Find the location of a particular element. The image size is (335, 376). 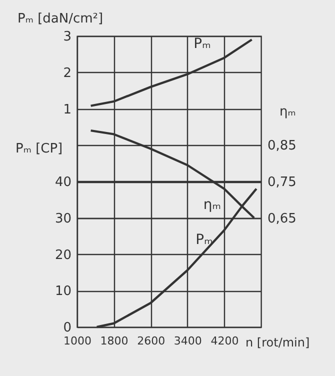

y2-axis-title: ηₘ is located at coordinates (288, 112).